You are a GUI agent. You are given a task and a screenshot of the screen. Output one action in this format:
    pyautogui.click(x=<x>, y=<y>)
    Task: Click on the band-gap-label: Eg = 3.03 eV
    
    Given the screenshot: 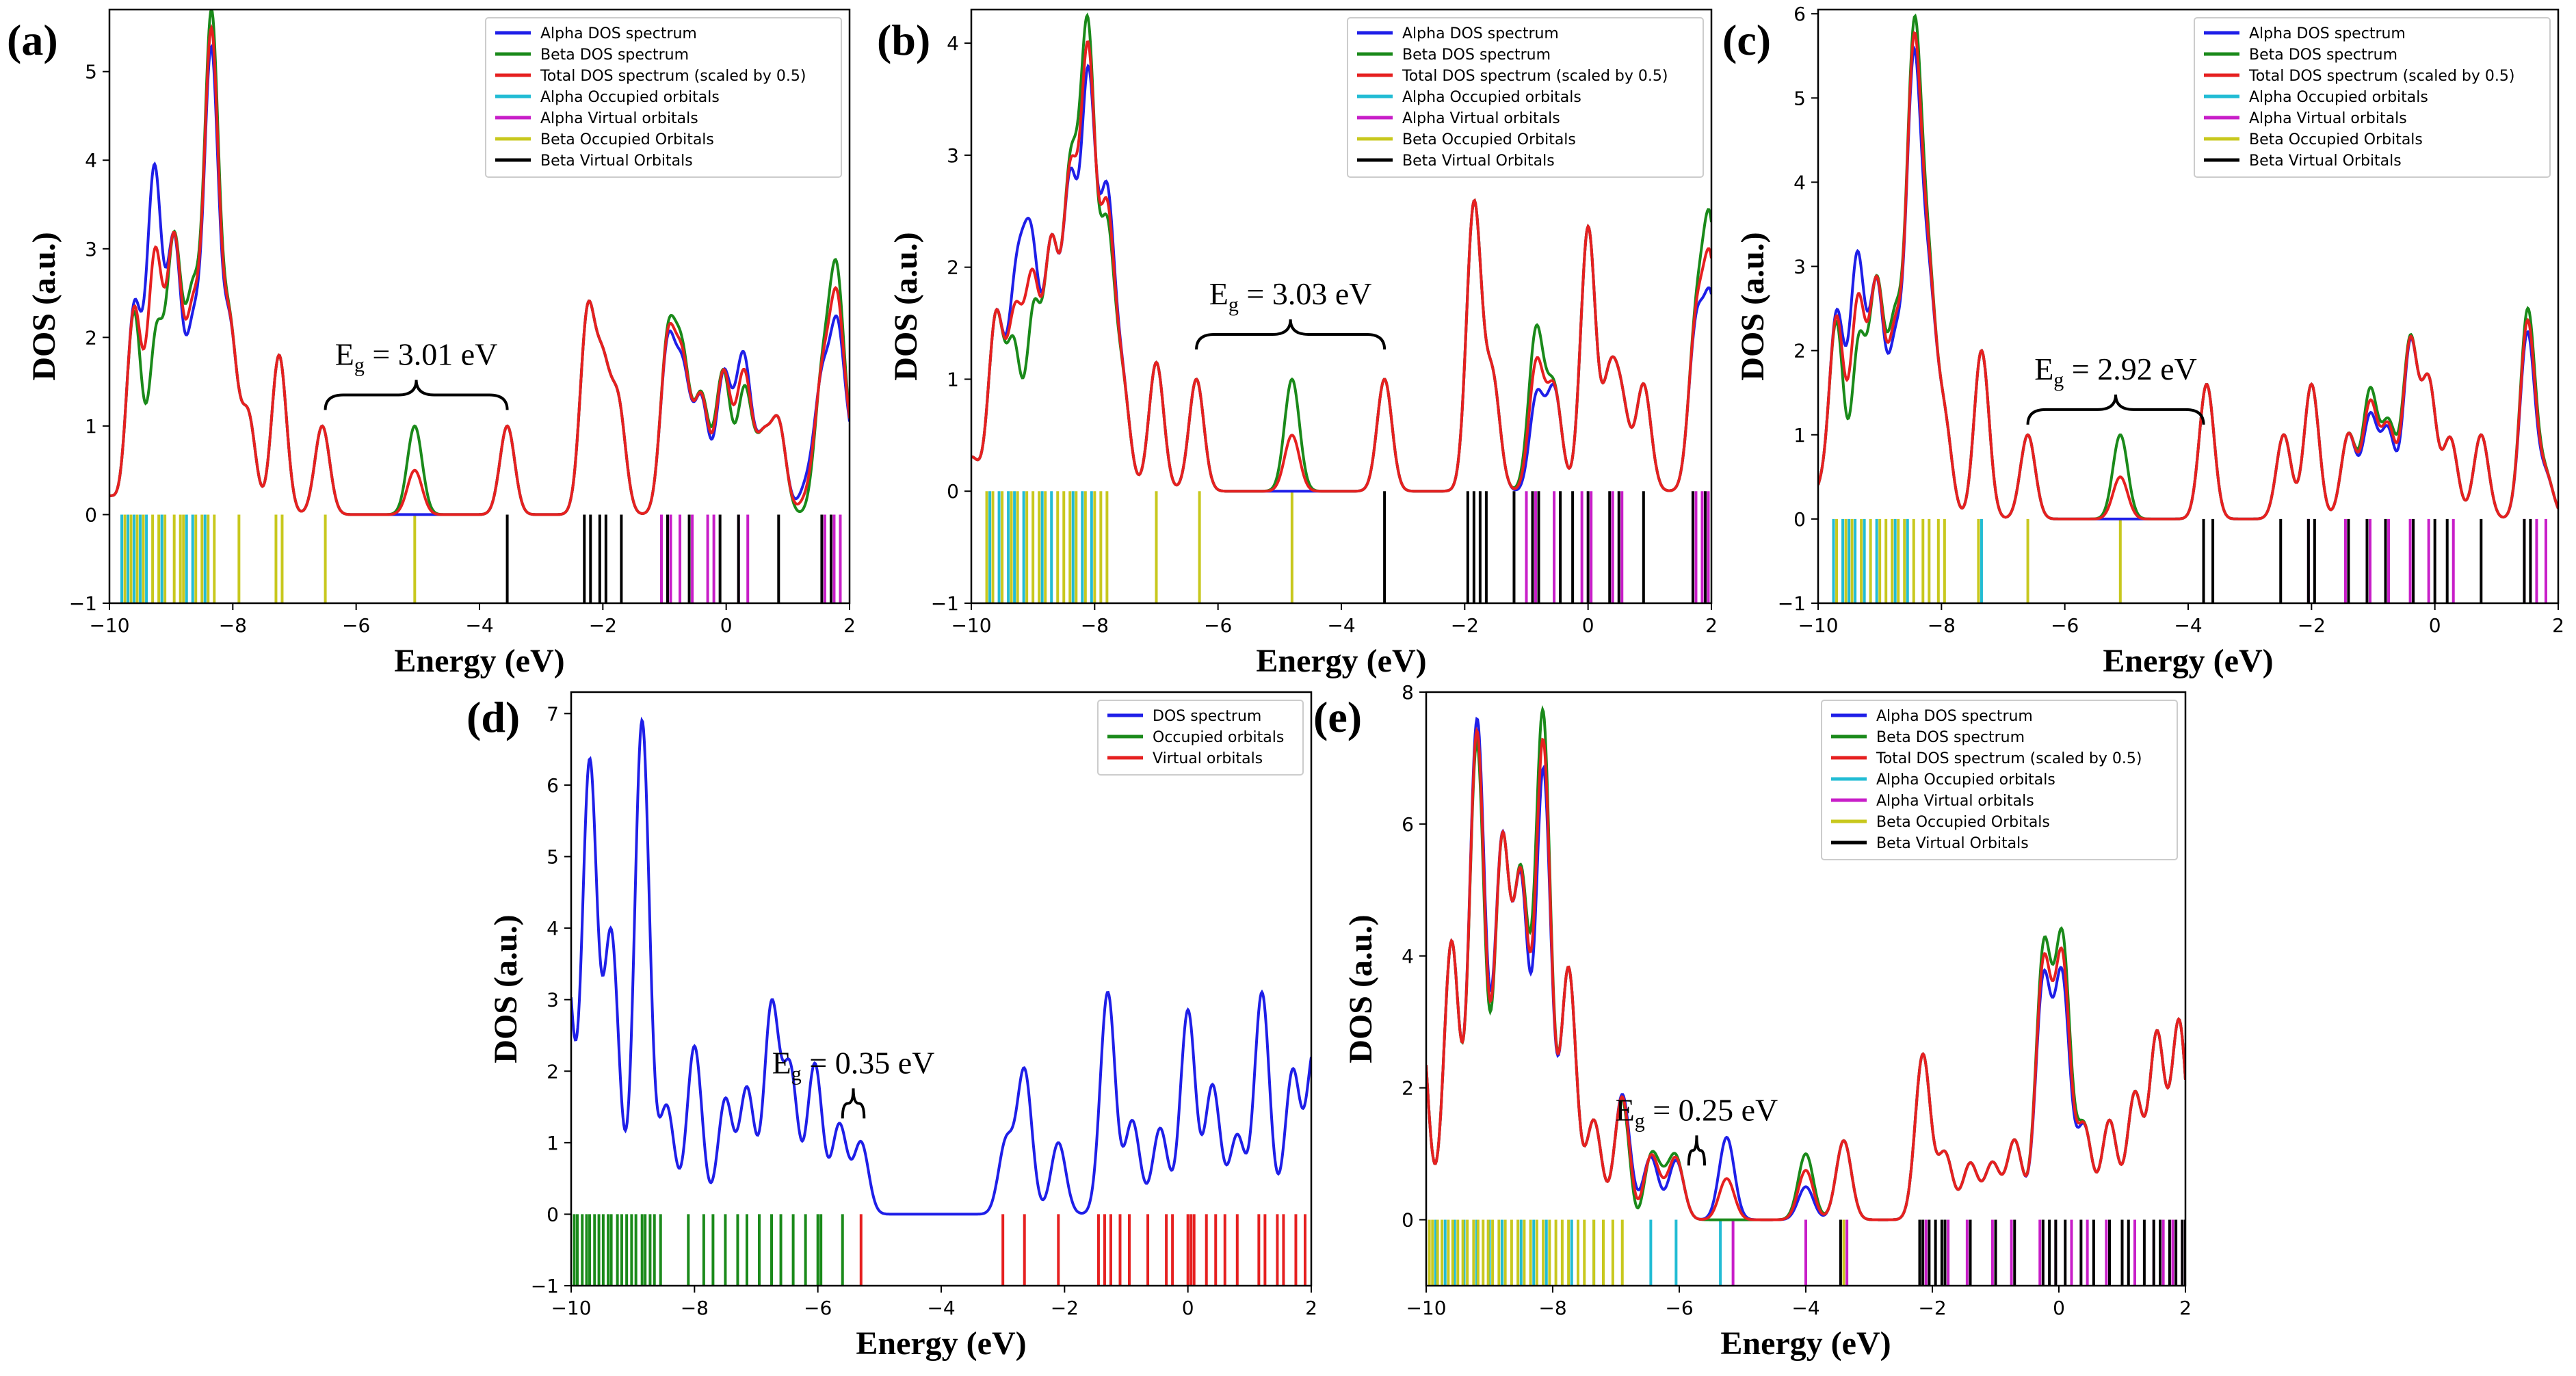 What is the action you would take?
    pyautogui.click(x=1290, y=296)
    